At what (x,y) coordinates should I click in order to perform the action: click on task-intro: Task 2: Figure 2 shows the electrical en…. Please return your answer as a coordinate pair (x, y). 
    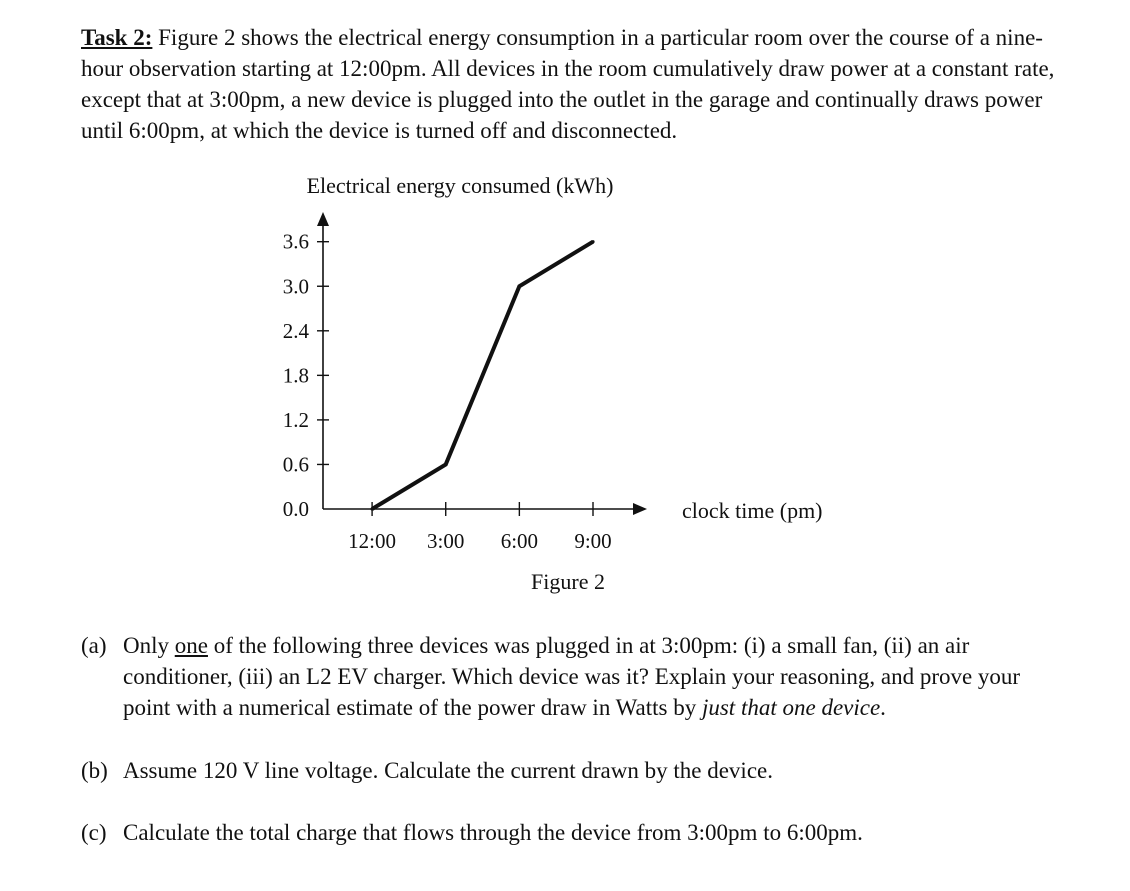
    Looking at the image, I should click on (573, 84).